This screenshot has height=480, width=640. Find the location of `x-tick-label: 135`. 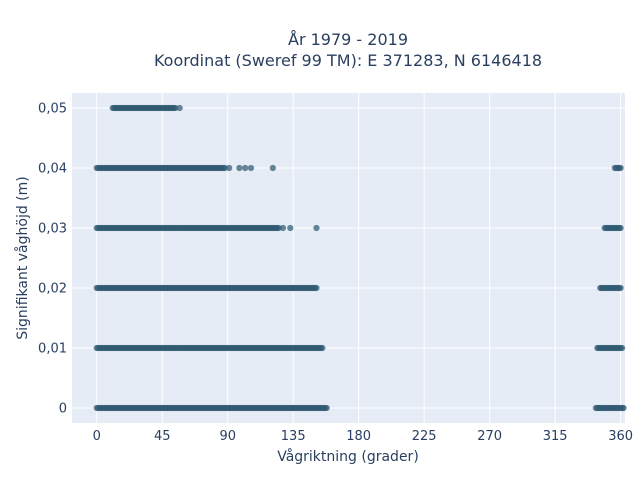

x-tick-label: 135 is located at coordinates (293, 436).